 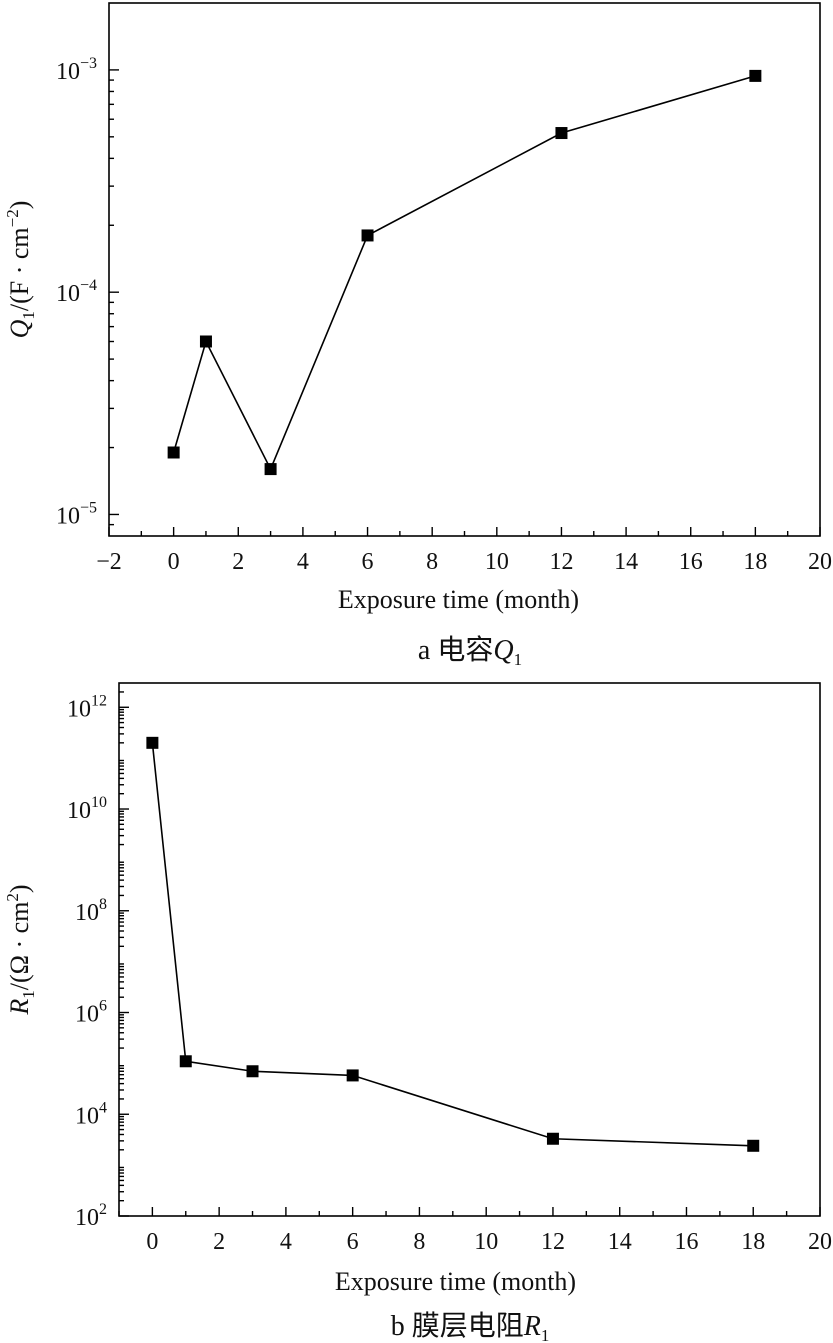 I want to click on y-tick-label: 10⁻⁴, so click(x=76, y=292).